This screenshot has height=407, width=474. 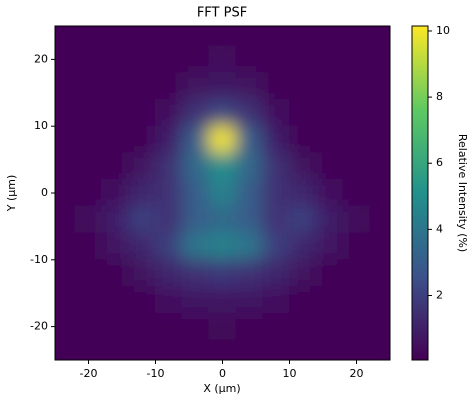 What do you see at coordinates (439, 162) in the screenshot?
I see `colorbar-tick-label: 6` at bounding box center [439, 162].